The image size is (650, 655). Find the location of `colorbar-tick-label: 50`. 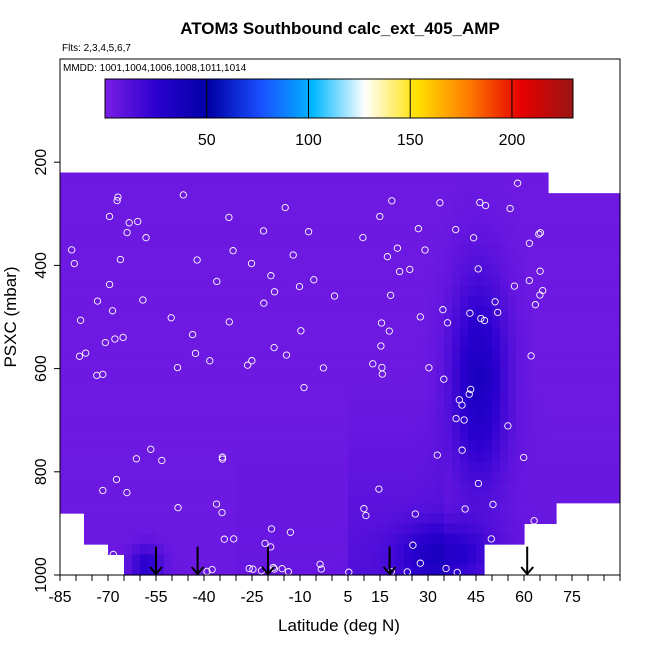

colorbar-tick-label: 50 is located at coordinates (207, 140).